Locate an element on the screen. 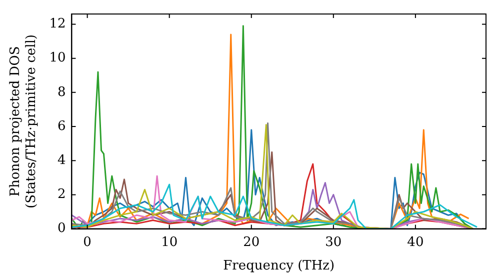 The height and width of the screenshot is (280, 500). x-axis-title: Frequency (THz) is located at coordinates (279, 266).